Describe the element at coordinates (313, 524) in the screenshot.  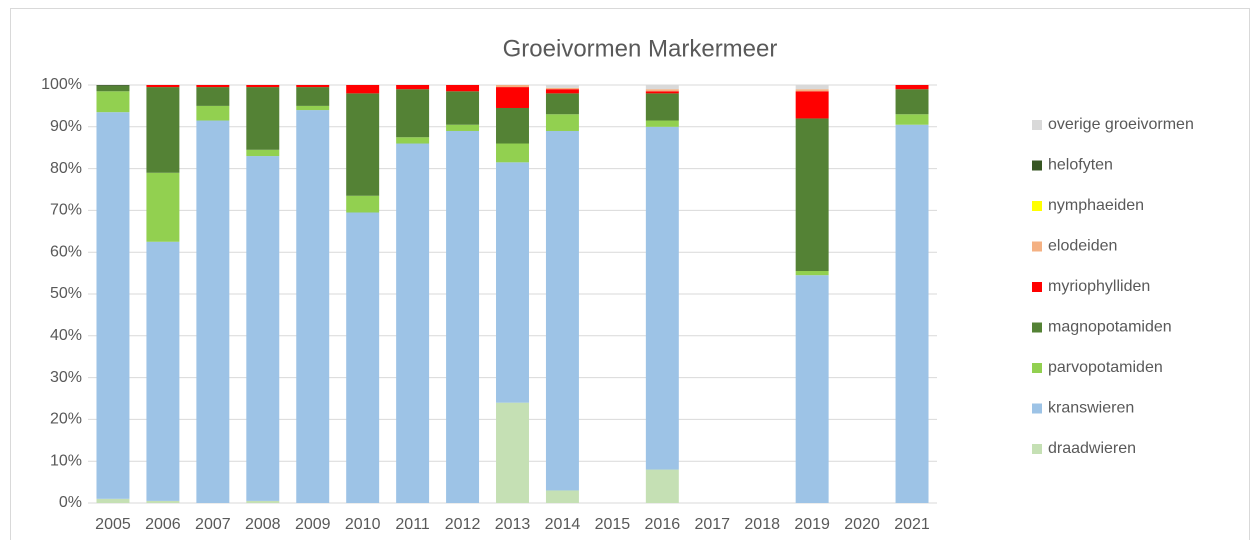
I see `x-tick-label: 2009` at that location.